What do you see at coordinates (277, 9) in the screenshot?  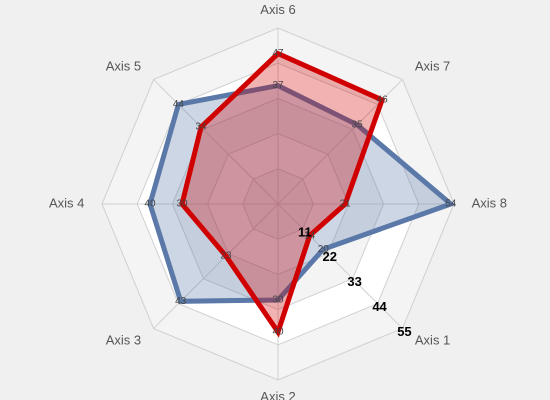 I see `axis-label: Axis 6` at bounding box center [277, 9].